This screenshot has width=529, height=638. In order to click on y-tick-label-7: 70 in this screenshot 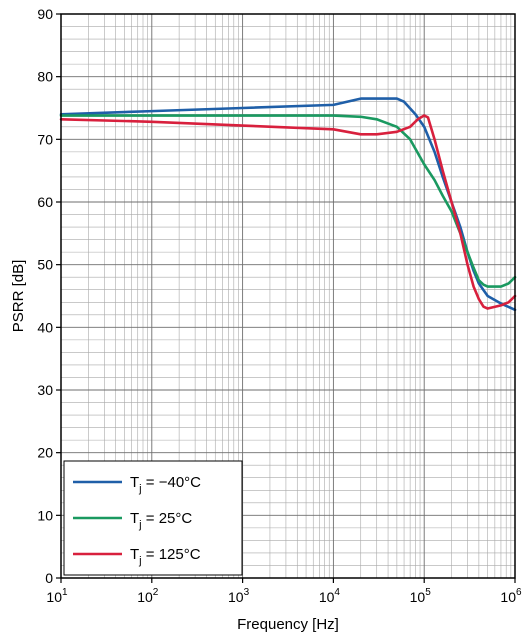, I will do `click(45, 139)`.